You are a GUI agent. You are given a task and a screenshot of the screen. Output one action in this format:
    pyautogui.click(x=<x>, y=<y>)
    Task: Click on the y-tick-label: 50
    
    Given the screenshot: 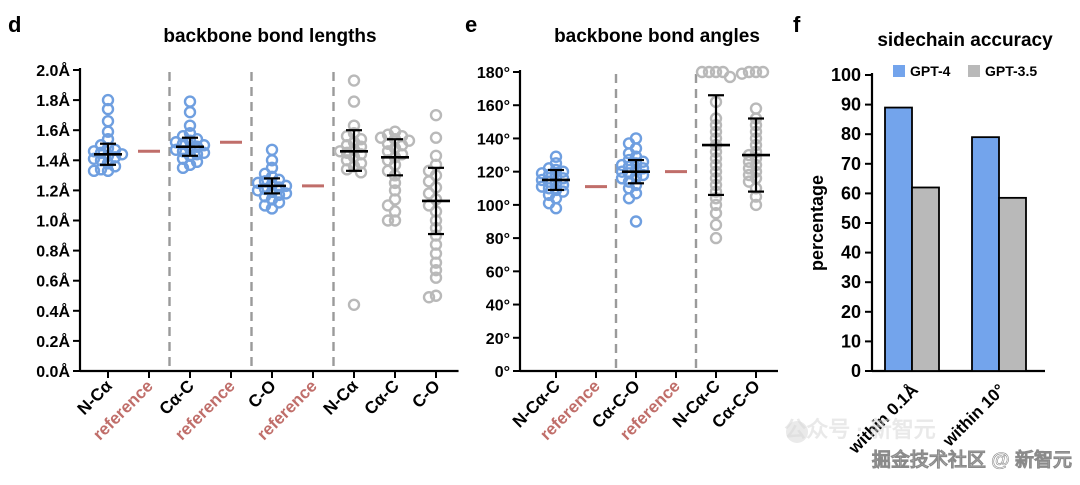 What is the action you would take?
    pyautogui.click(x=851, y=223)
    